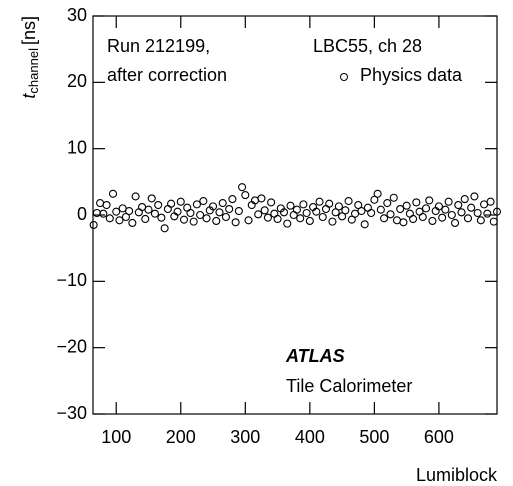  Describe the element at coordinates (367, 46) in the screenshot. I see `annotation: LBC55, ch 28` at that location.